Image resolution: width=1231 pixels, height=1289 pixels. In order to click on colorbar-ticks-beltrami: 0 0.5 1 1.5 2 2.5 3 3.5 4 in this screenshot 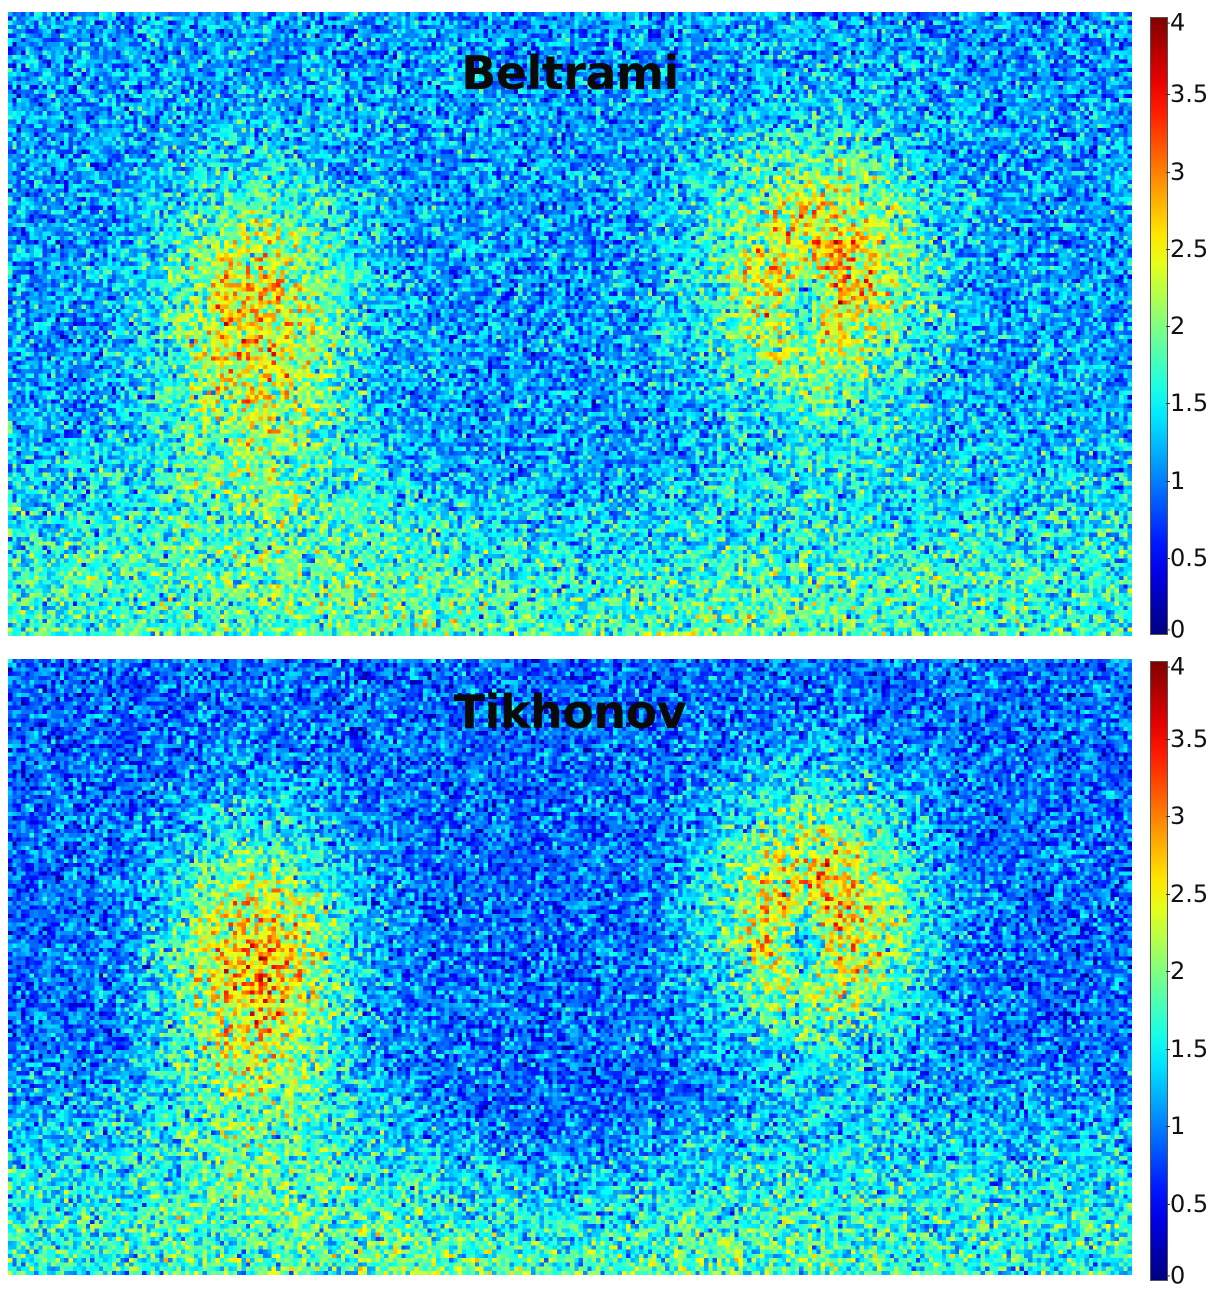, I will do `click(1198, 326)`.